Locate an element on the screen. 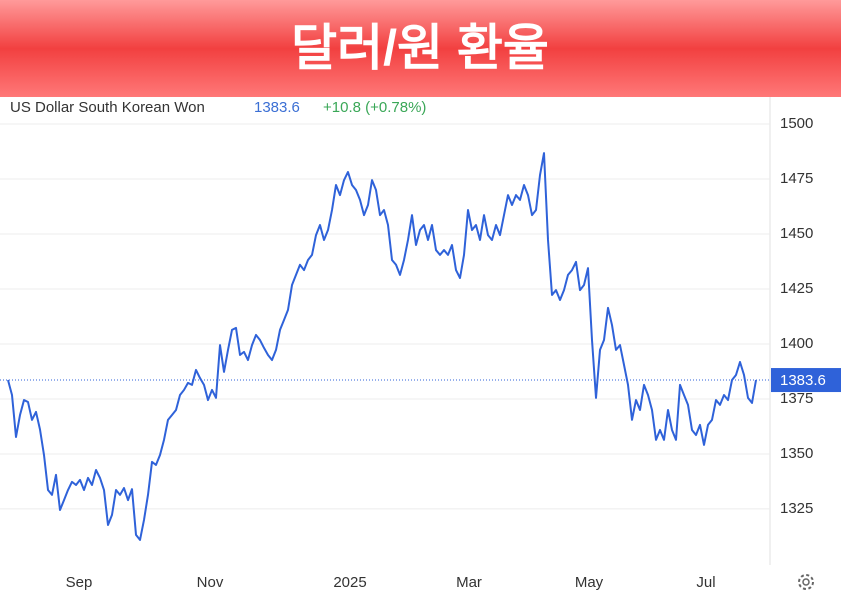  y-tick-label: 1500 is located at coordinates (796, 123).